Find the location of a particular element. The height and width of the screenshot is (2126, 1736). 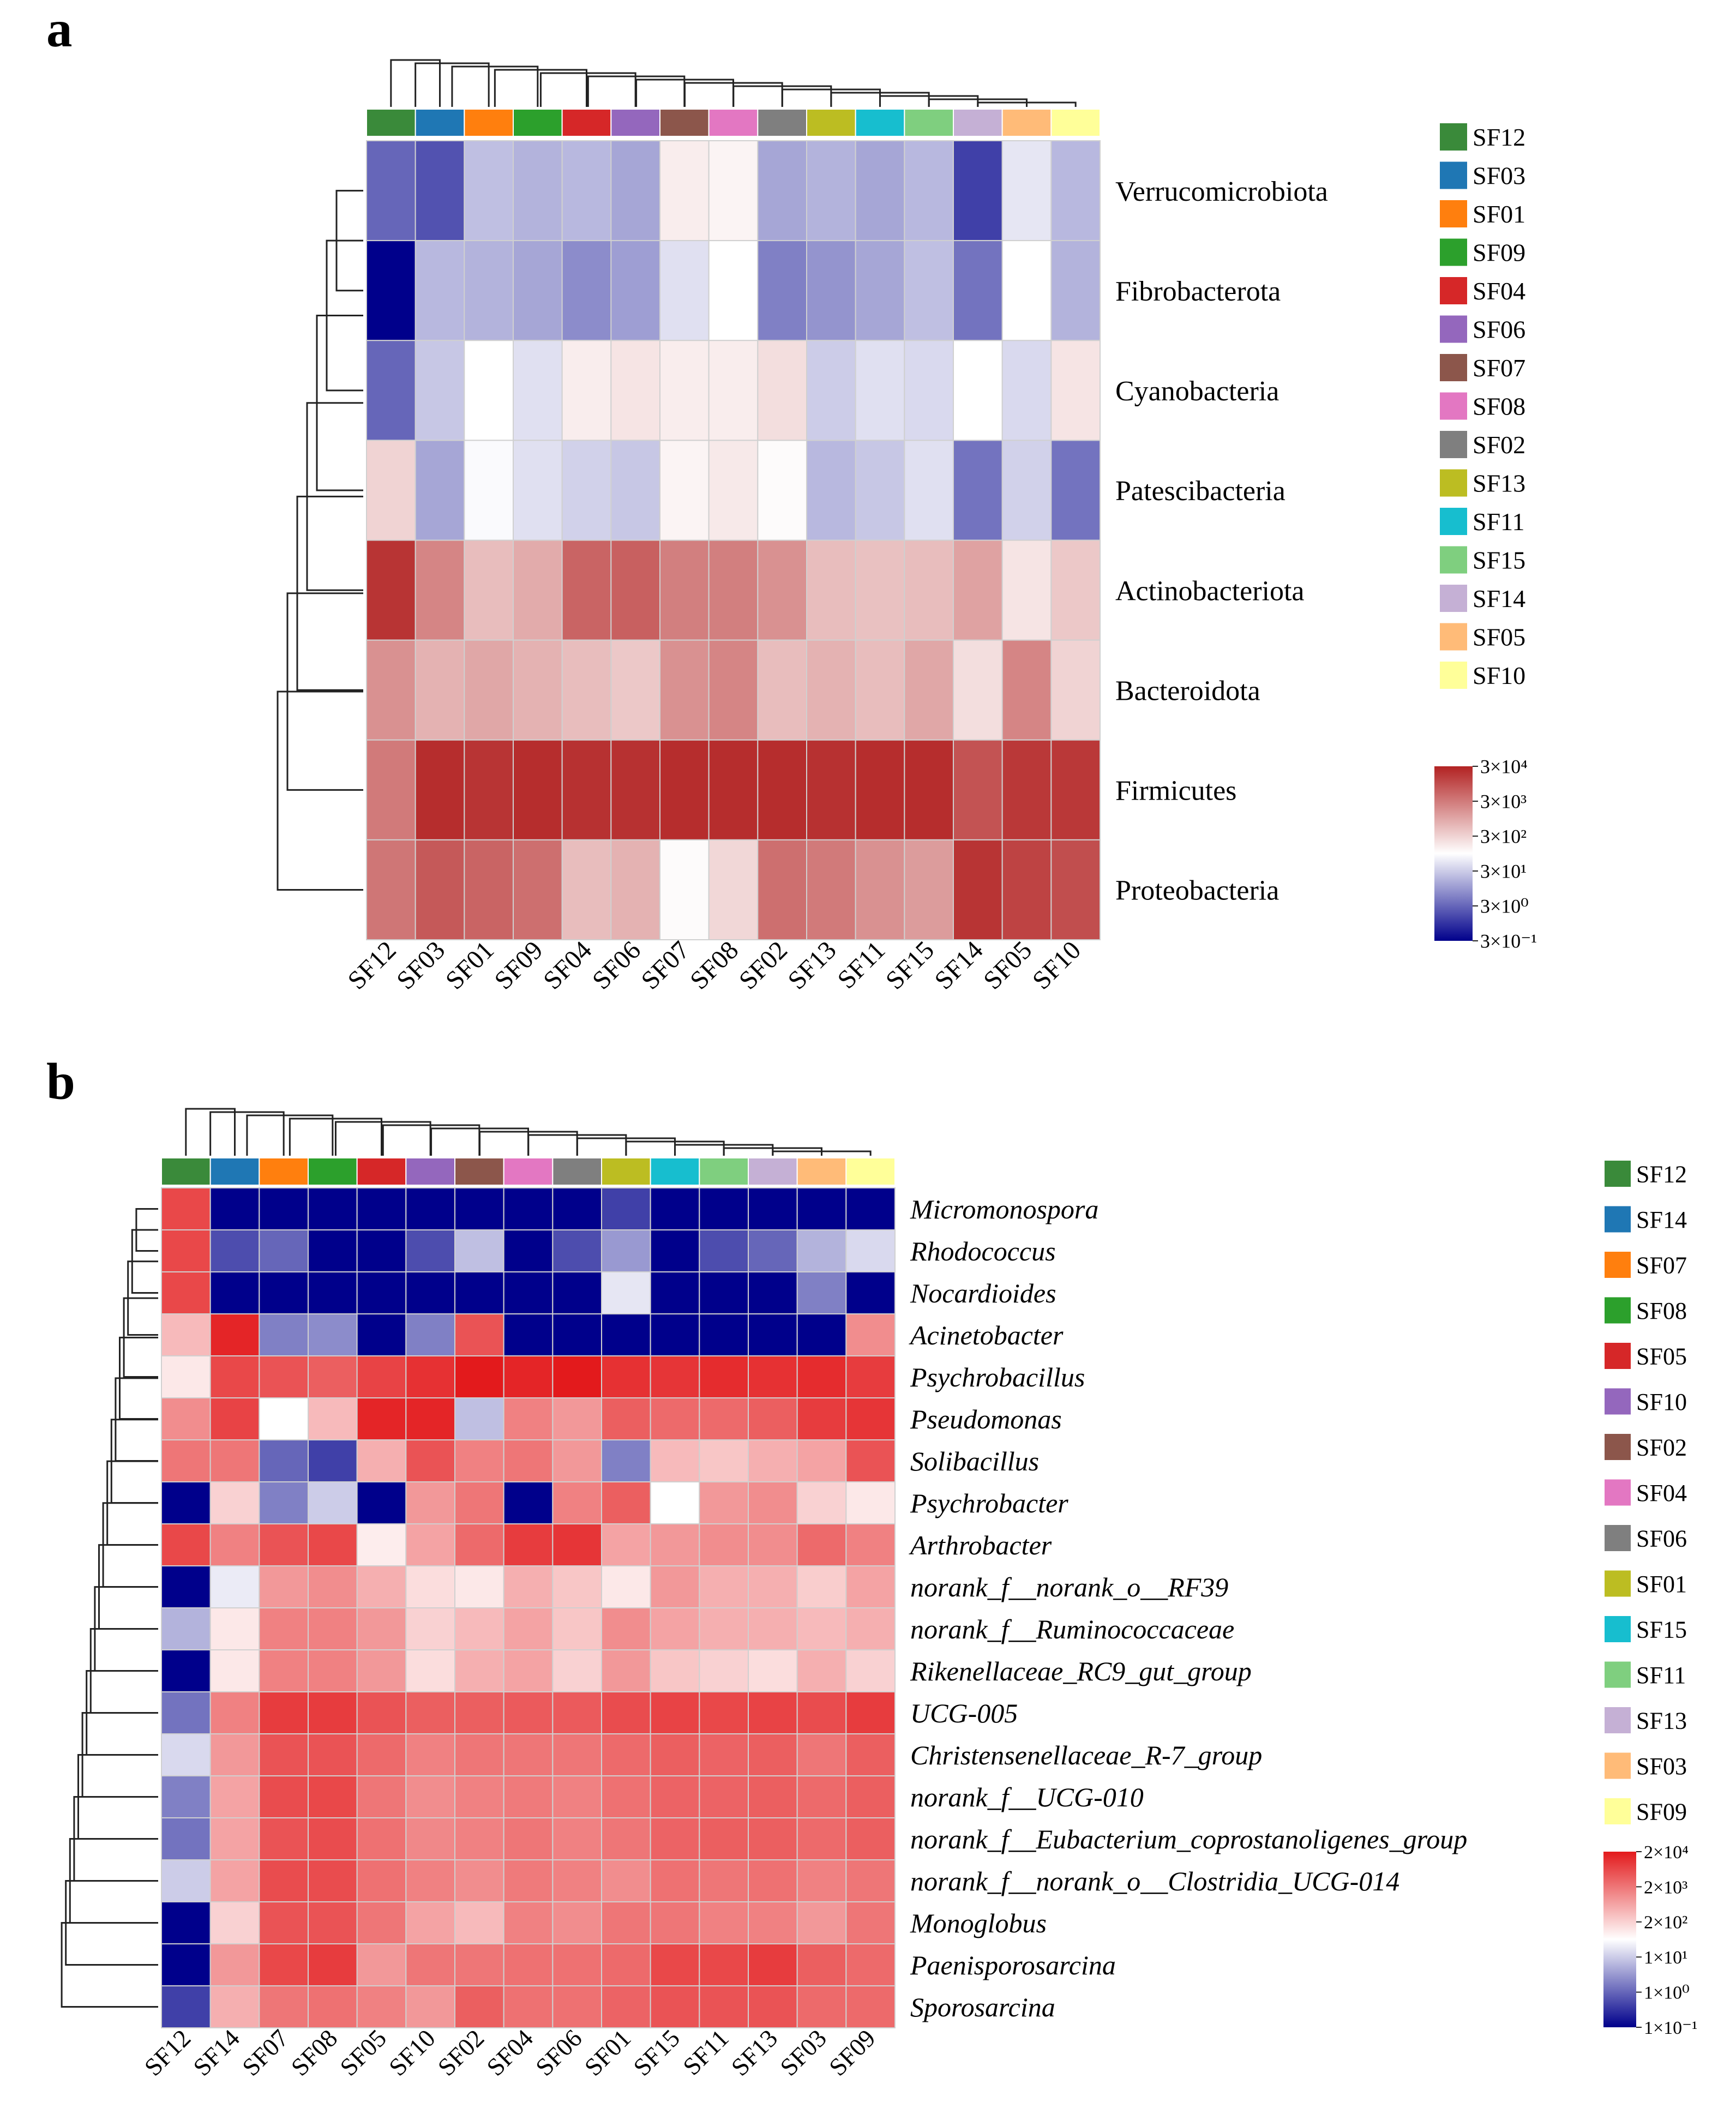

row-label: Monoglobus is located at coordinates (978, 1923).